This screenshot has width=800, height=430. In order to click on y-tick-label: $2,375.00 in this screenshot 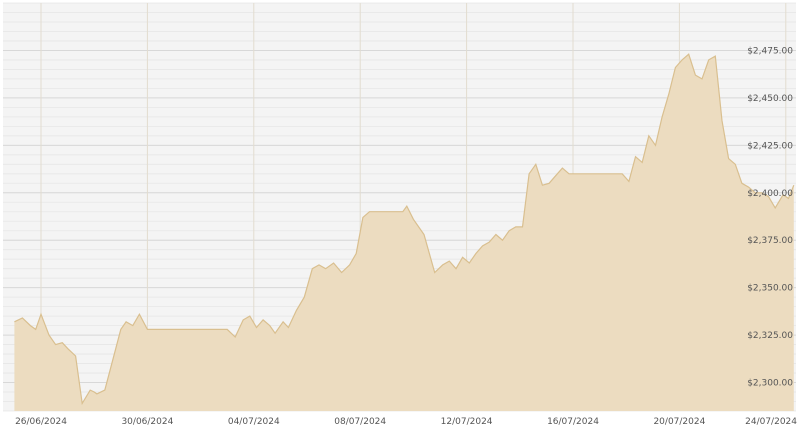, I will do `click(770, 241)`.